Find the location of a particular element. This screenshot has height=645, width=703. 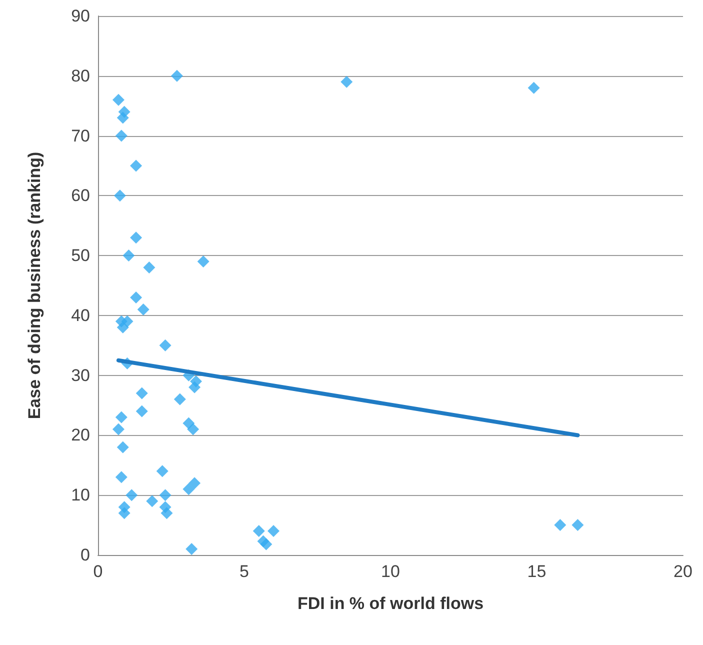

x-tick-label: 20 is located at coordinates (683, 571).